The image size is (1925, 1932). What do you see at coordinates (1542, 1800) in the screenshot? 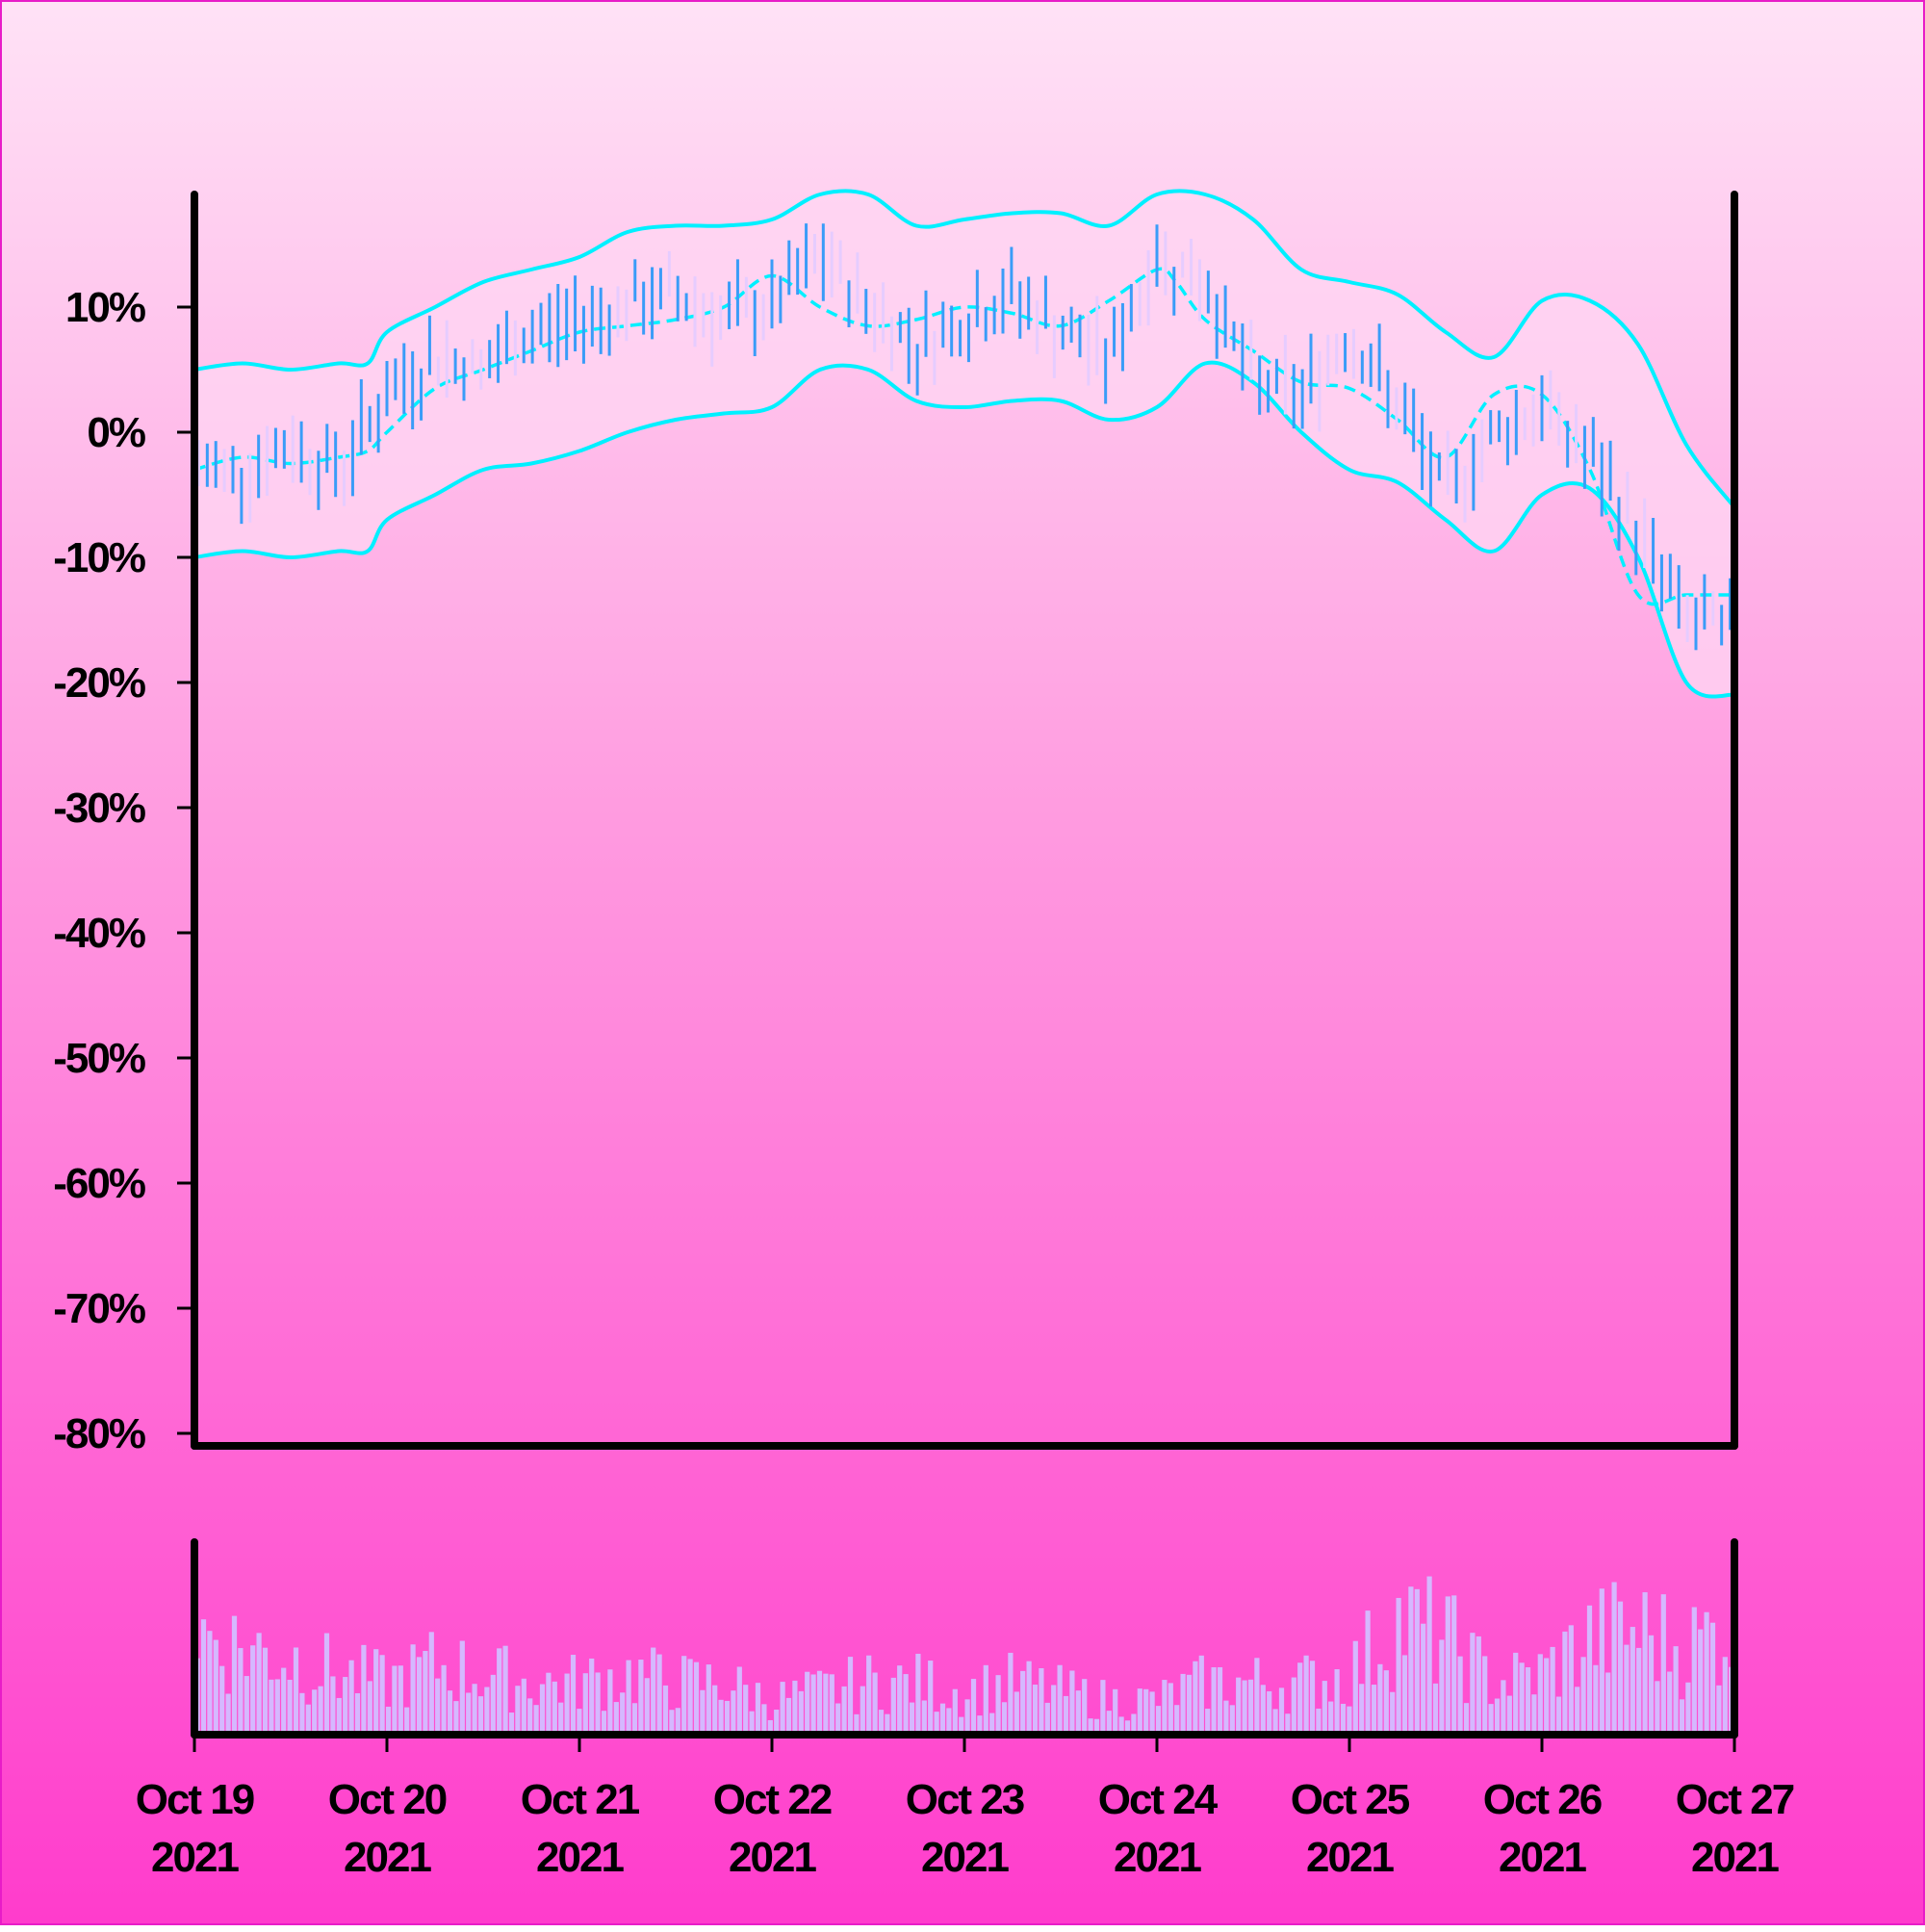
I see `x-tick-label: Oct 26` at bounding box center [1542, 1800].